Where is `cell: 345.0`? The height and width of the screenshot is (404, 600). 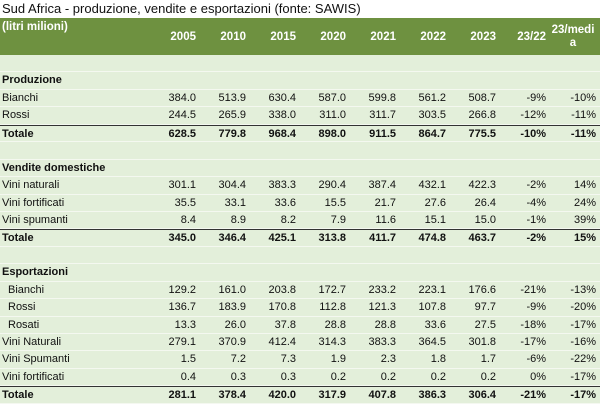 cell: 345.0 is located at coordinates (182, 238).